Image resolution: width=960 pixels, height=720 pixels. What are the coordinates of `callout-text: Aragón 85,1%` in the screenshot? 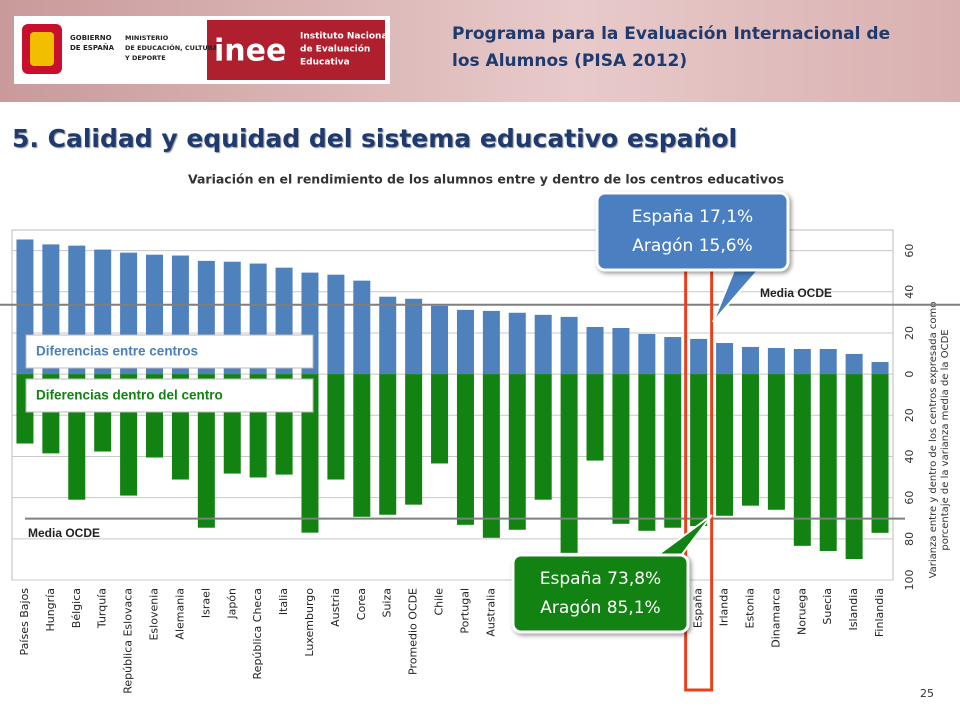 It's located at (600, 608).